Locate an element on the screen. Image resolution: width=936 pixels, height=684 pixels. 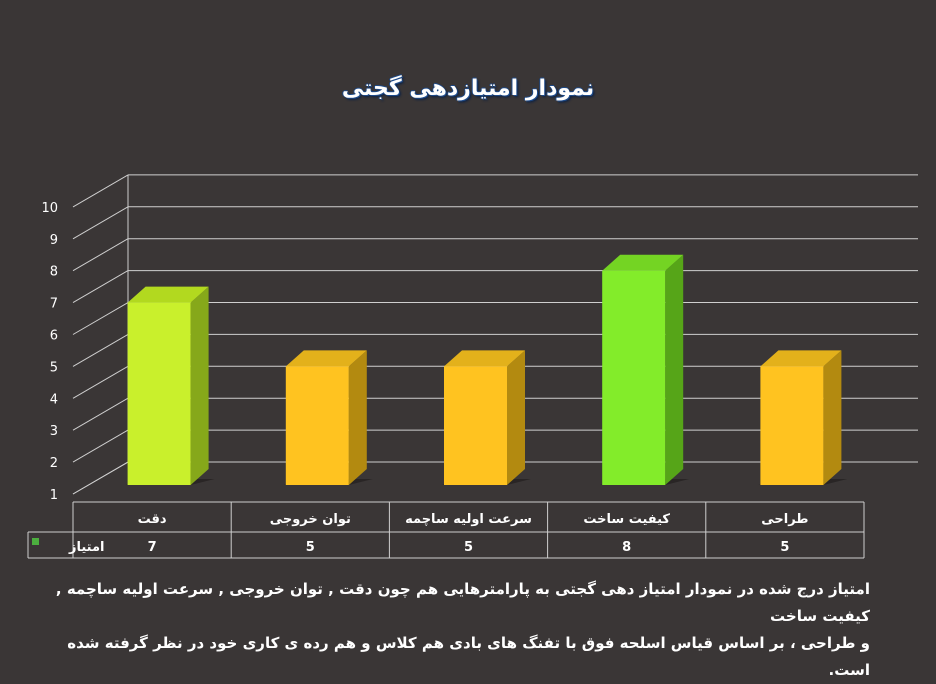
category-label: دقت is located at coordinates (152, 519).